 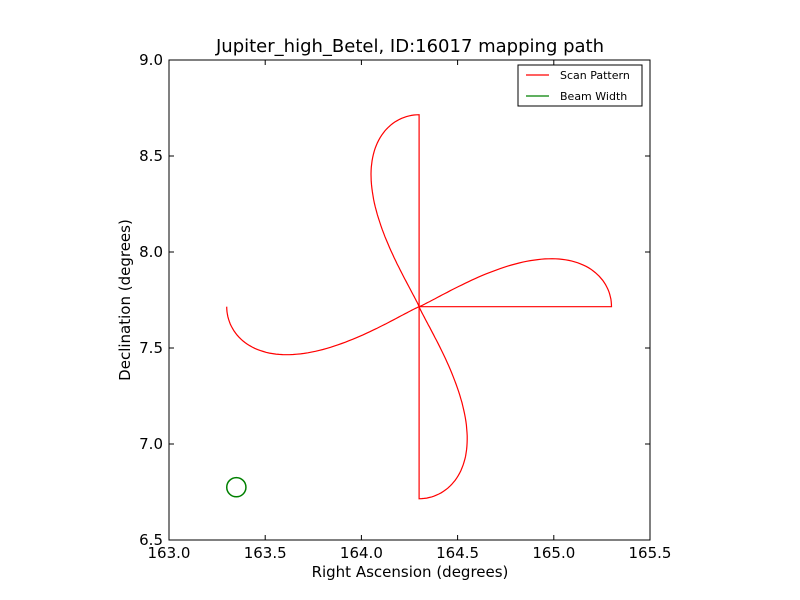 I want to click on legend-label-scan-pattern: Scan Pattern, so click(x=595, y=75).